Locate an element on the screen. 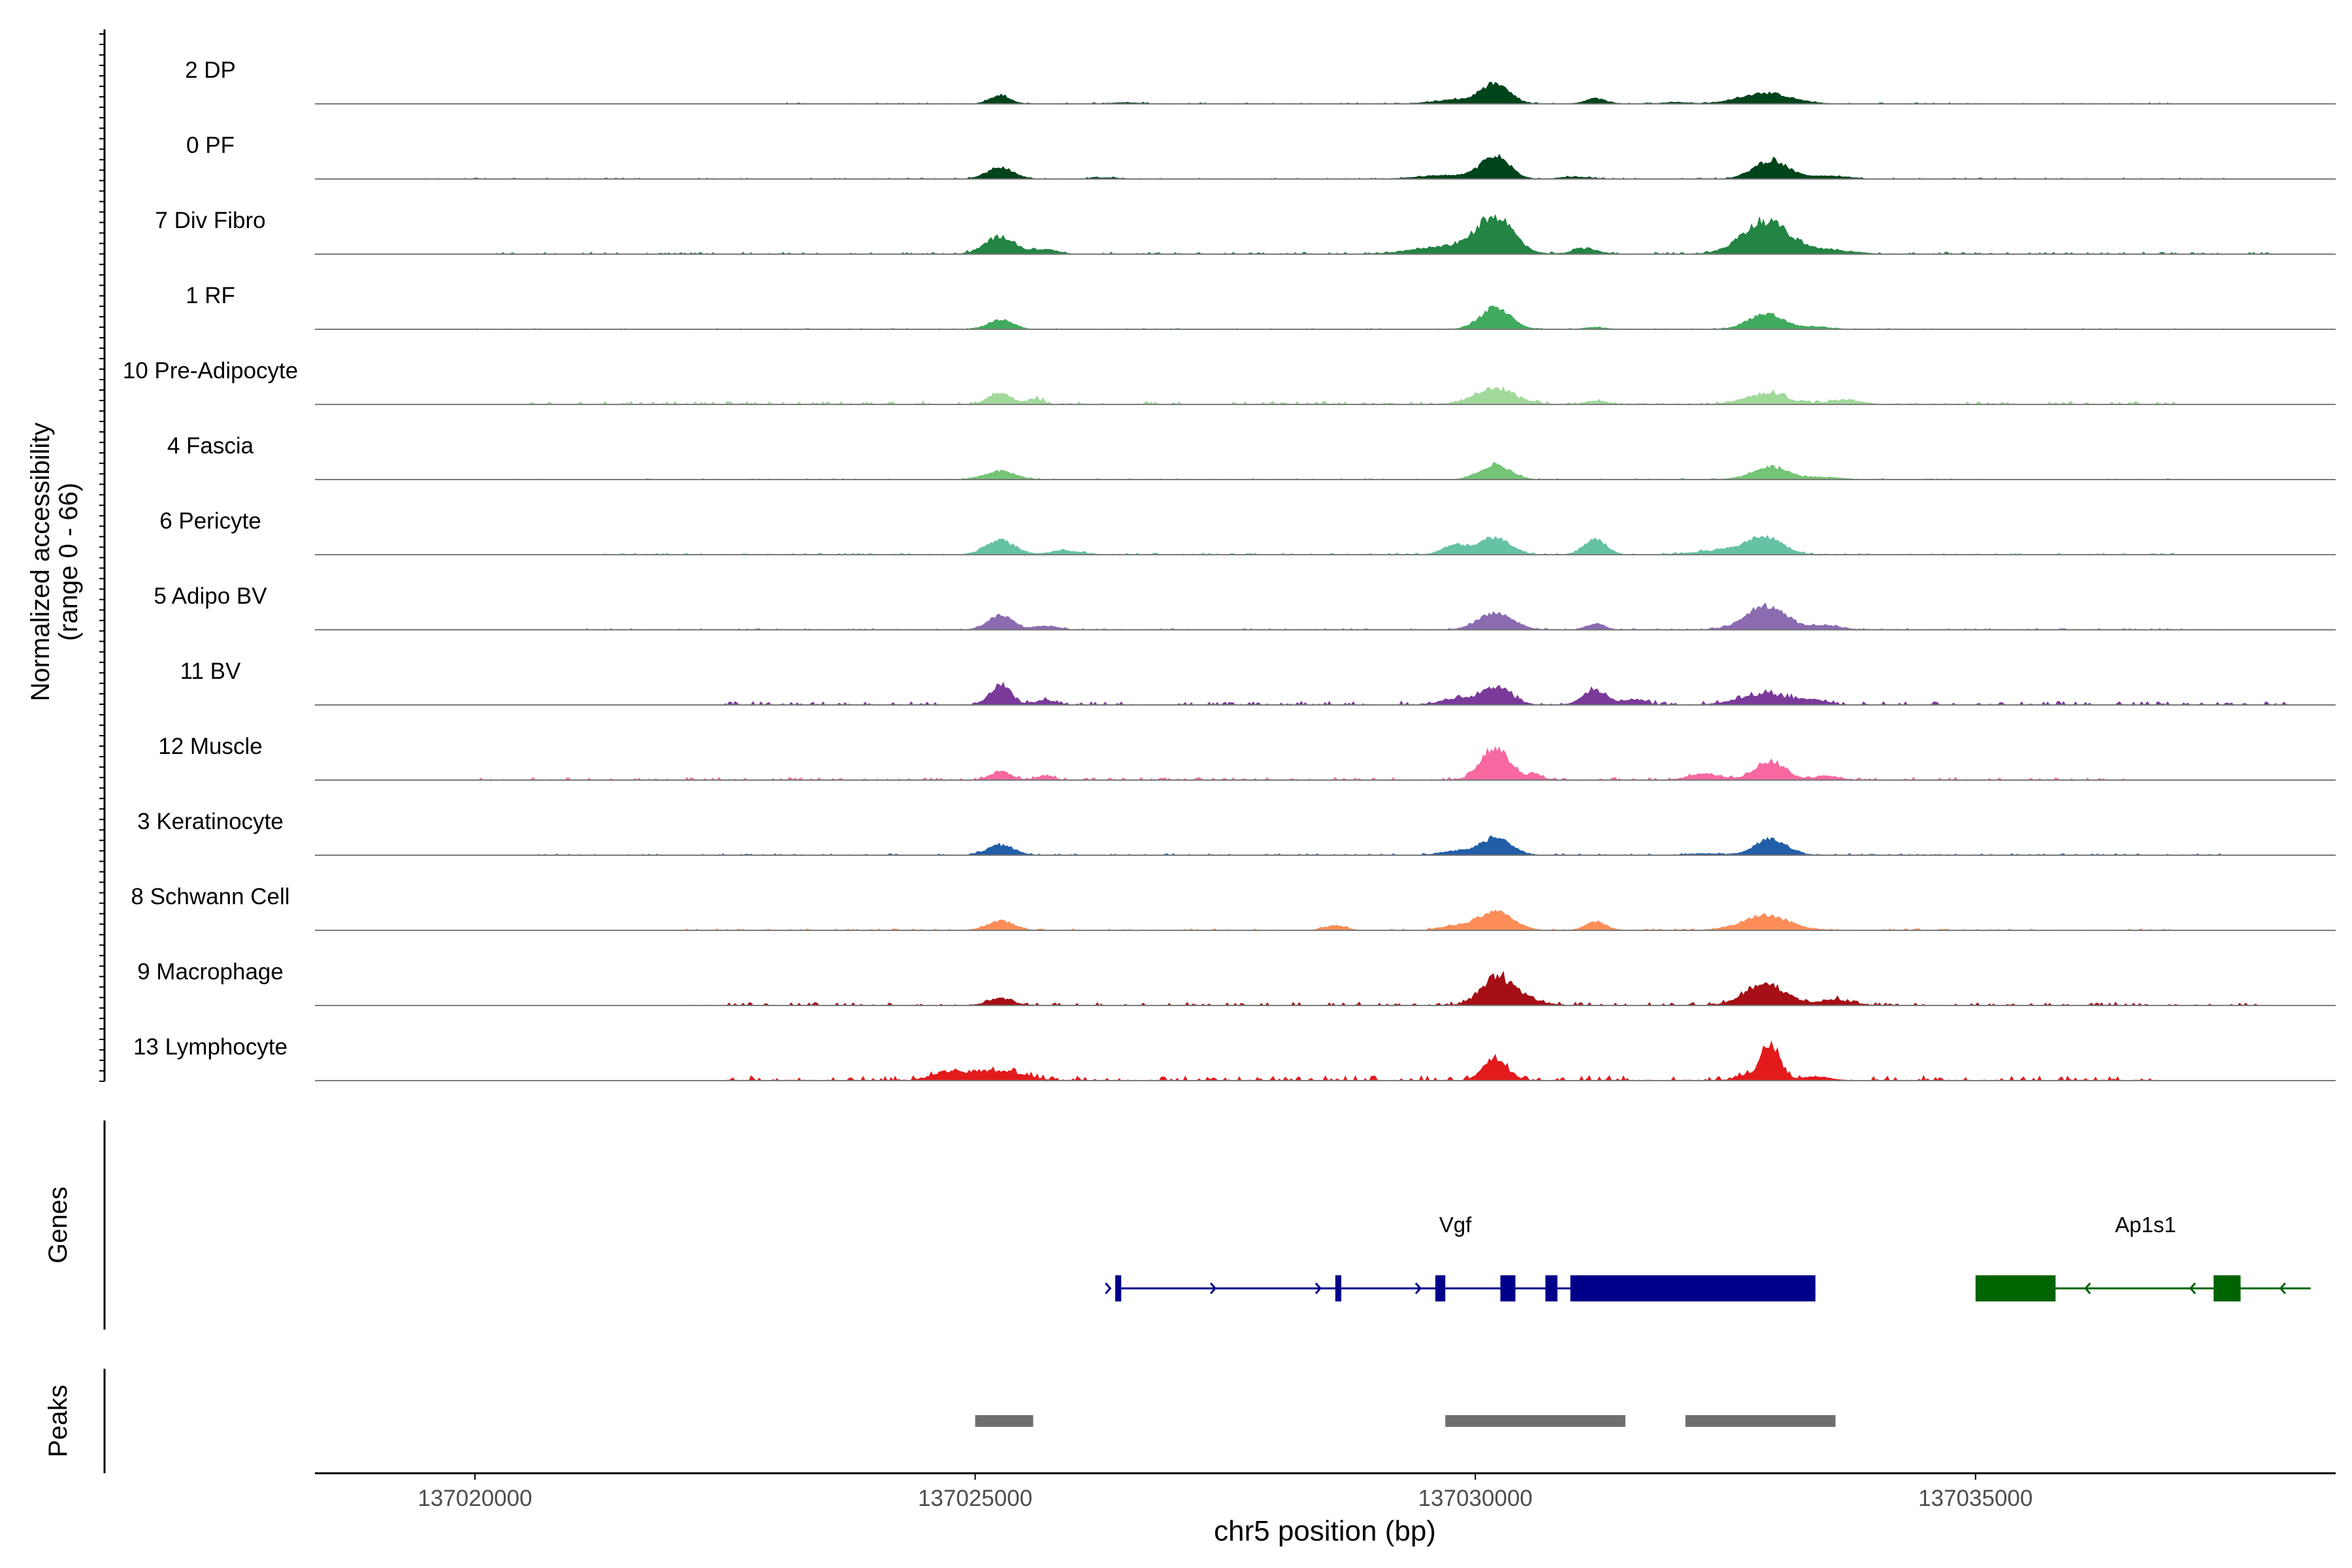 The image size is (2352, 1568). track-9: 12 Muscle is located at coordinates (1247, 757).